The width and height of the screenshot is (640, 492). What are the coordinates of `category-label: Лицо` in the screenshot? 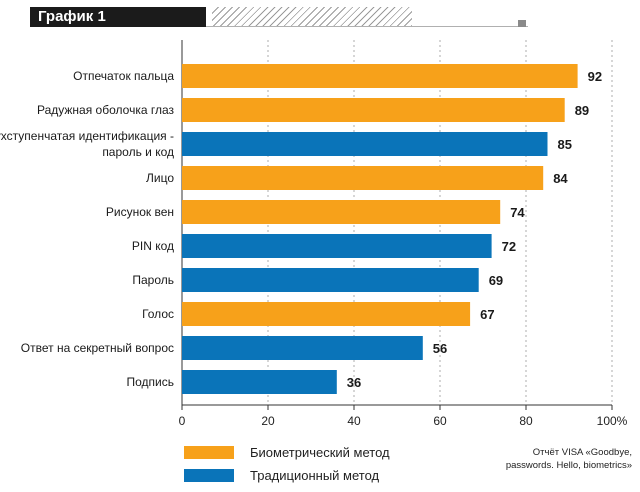 It's located at (160, 178).